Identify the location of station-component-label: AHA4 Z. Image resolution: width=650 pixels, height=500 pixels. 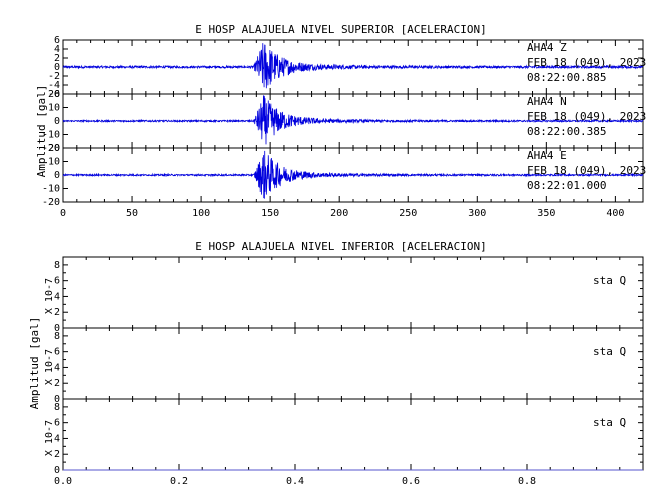
(547, 47).